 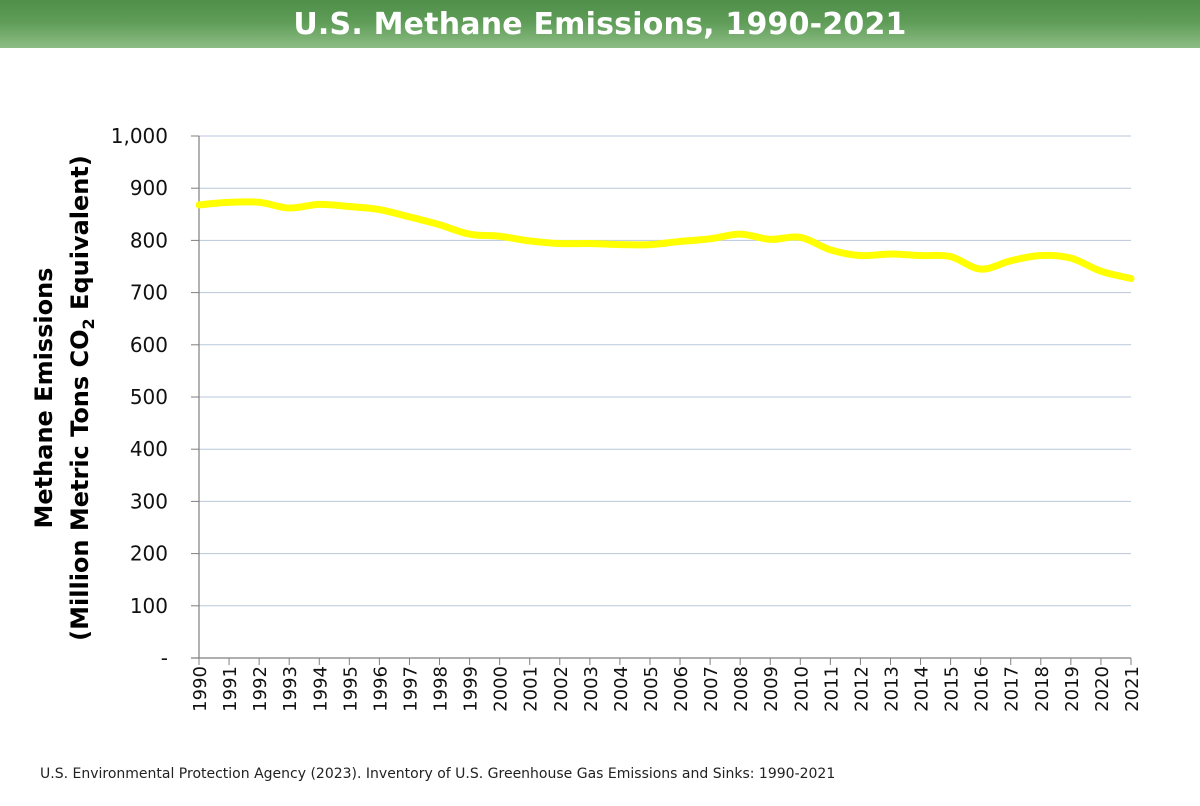 What do you see at coordinates (801, 689) in the screenshot?
I see `x-tick-label: 2010` at bounding box center [801, 689].